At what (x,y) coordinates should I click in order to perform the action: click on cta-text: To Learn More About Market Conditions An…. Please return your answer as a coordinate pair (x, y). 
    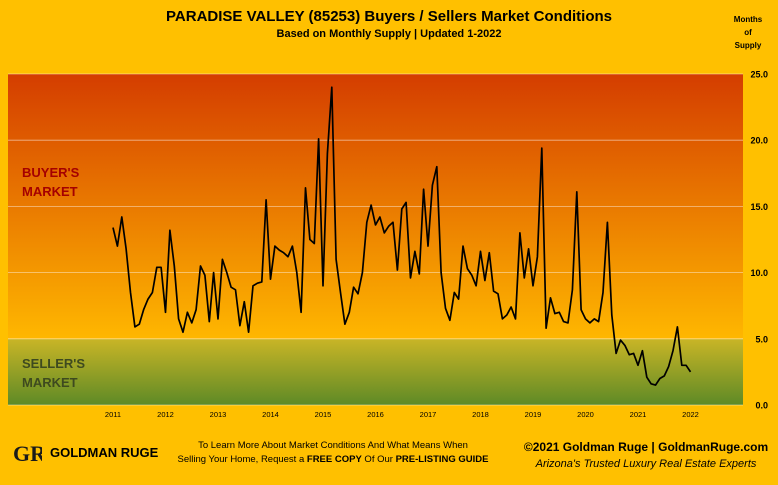
    Looking at the image, I should click on (333, 453).